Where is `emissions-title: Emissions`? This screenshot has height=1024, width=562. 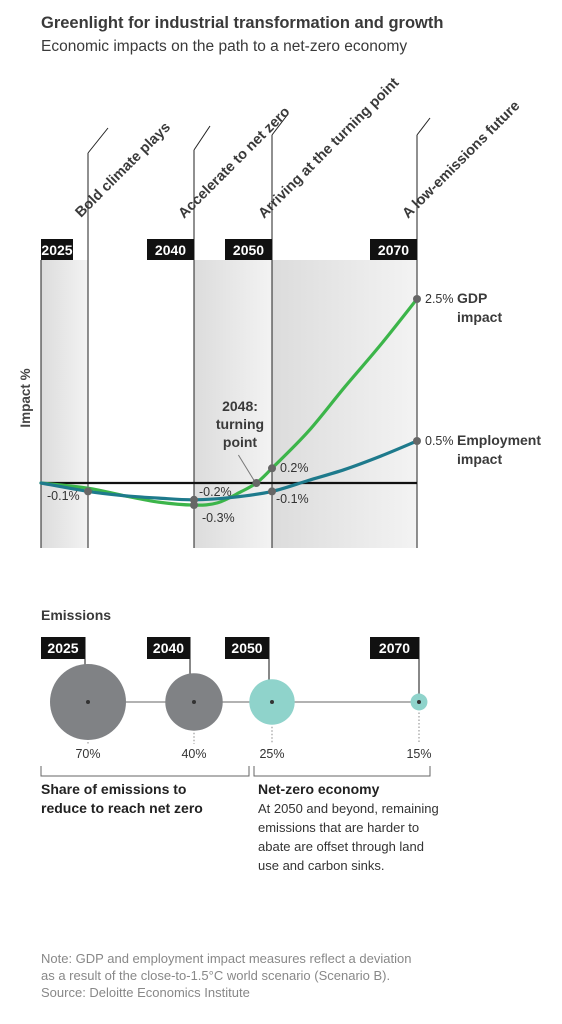 emissions-title: Emissions is located at coordinates (76, 615).